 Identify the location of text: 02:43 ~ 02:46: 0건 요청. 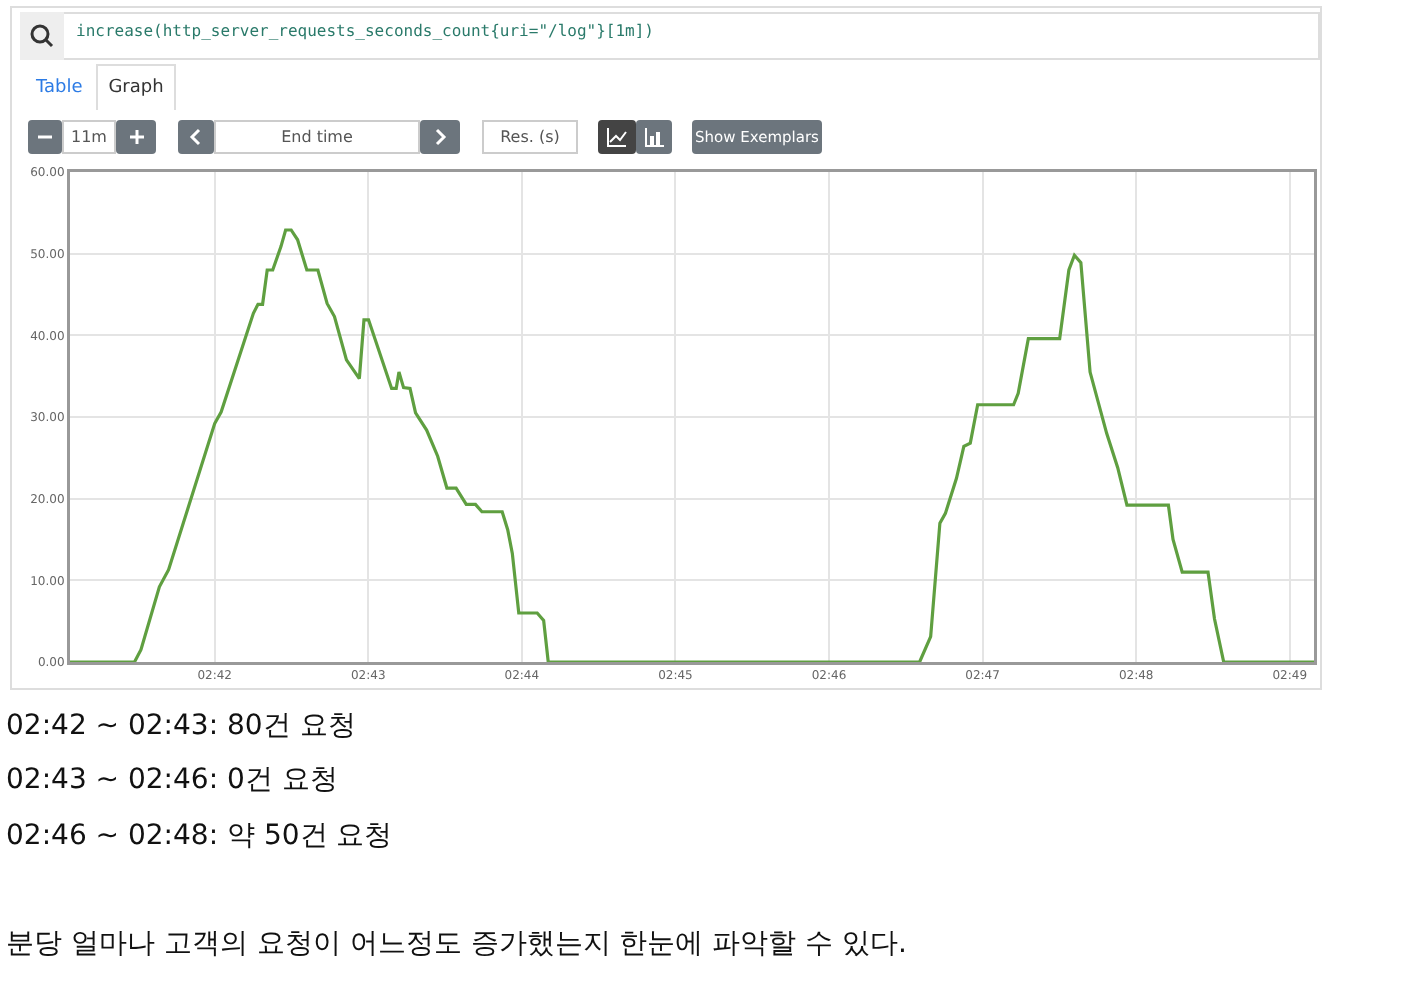
(172, 780).